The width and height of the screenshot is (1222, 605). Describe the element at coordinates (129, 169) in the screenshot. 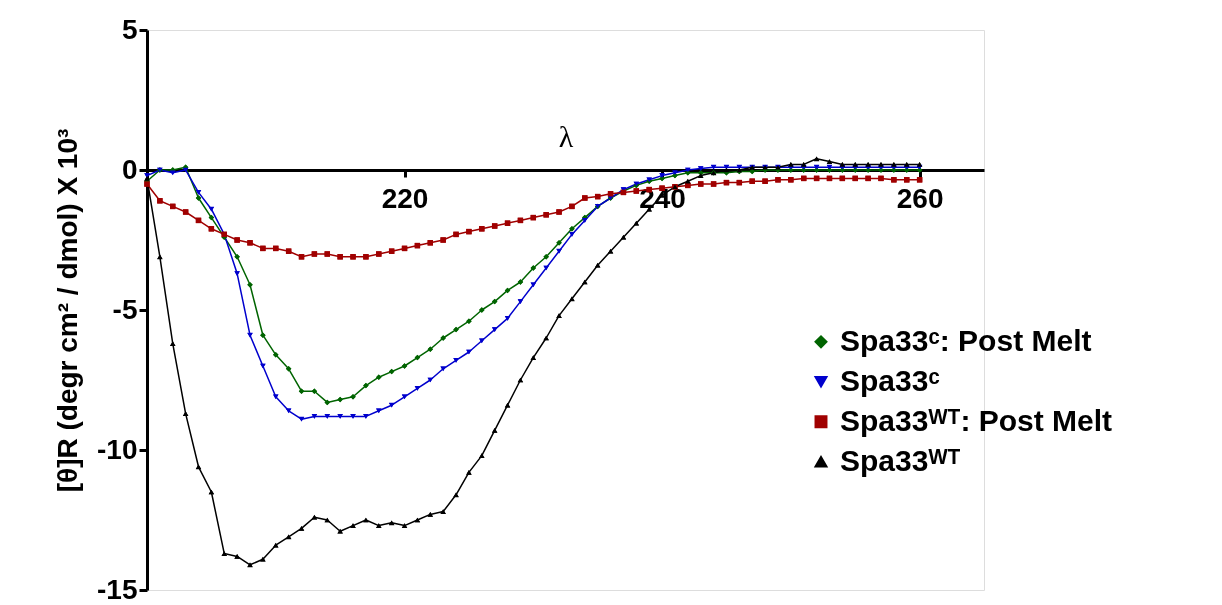

I see `y-tick-label: 0` at that location.